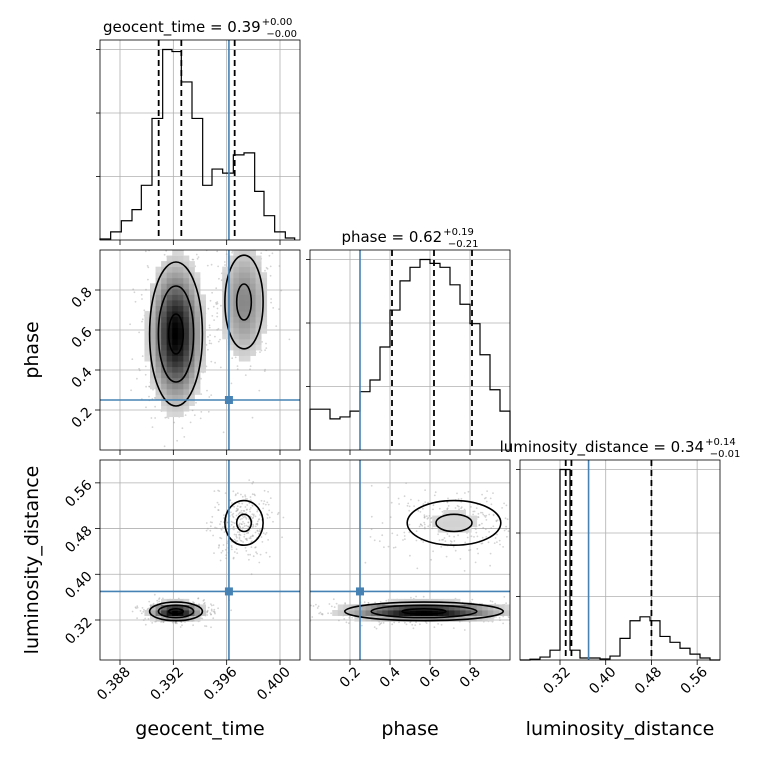 The width and height of the screenshot is (760, 760). Describe the element at coordinates (391, 237) in the screenshot. I see `title-param-name: phase = 0.62` at that location.